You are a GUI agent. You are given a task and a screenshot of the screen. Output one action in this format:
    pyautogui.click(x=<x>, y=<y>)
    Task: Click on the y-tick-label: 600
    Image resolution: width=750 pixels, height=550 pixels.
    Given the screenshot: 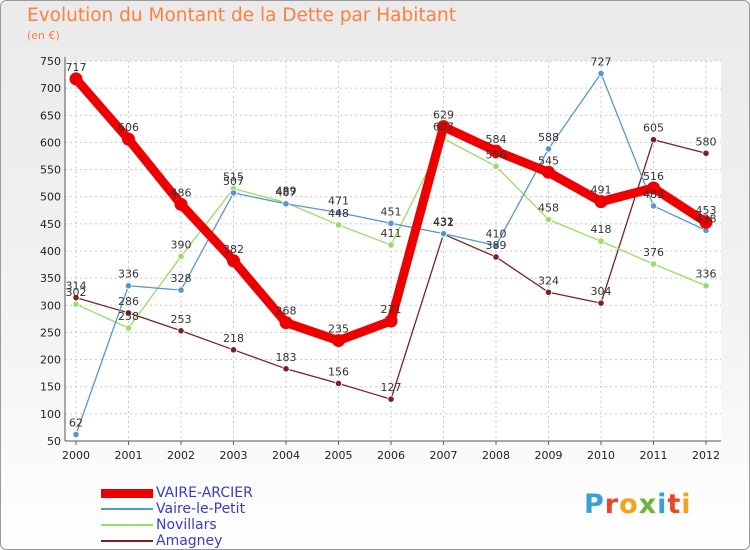 What is the action you would take?
    pyautogui.click(x=50, y=142)
    